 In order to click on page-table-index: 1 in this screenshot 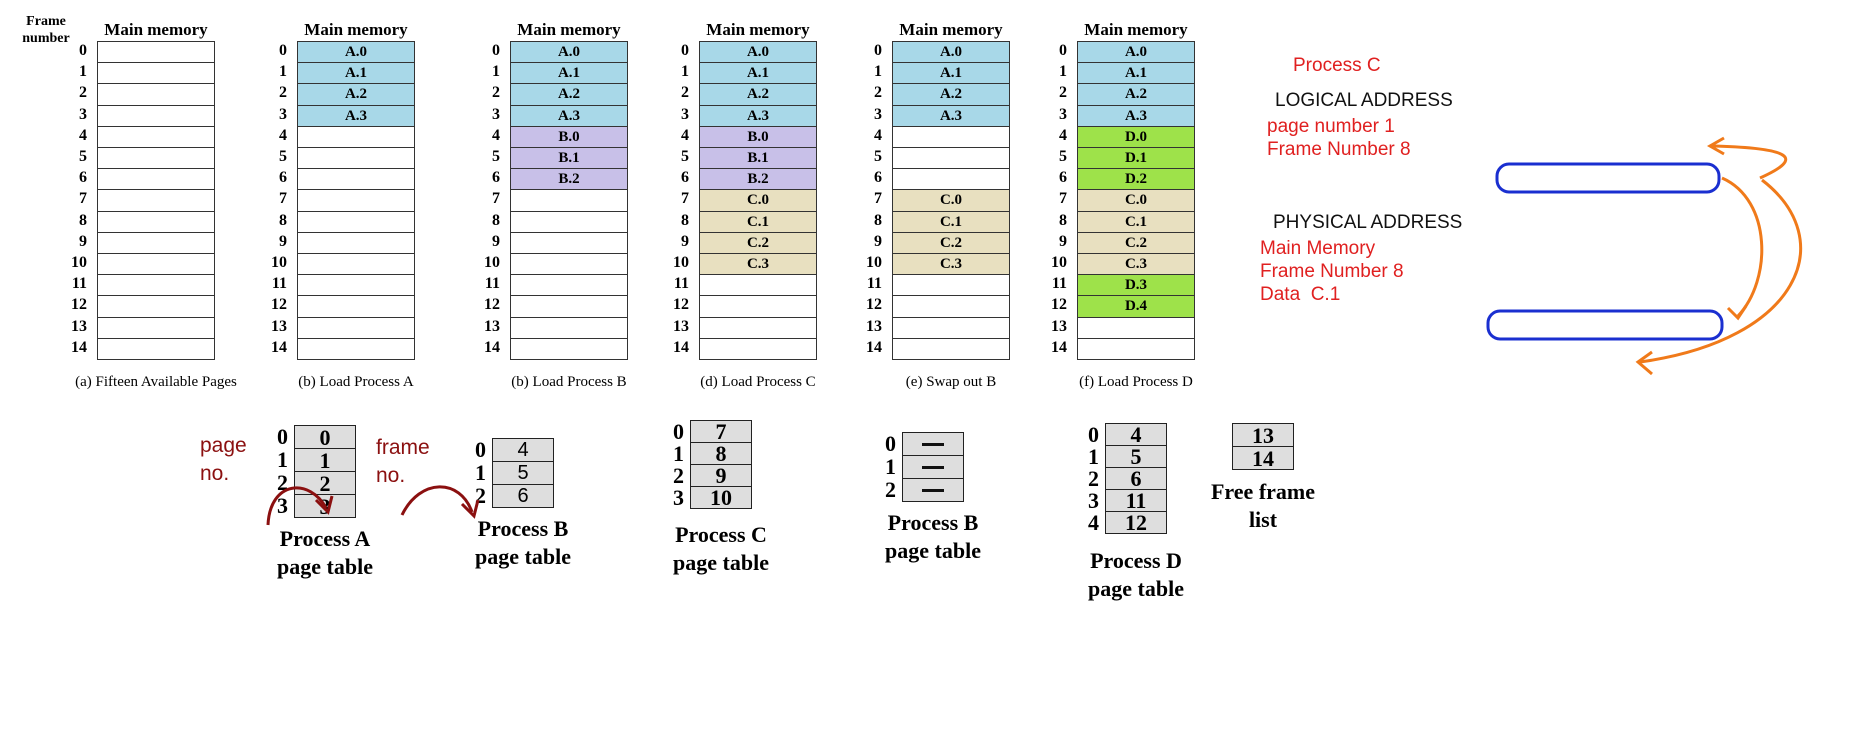, I will do `click(890, 466)`.